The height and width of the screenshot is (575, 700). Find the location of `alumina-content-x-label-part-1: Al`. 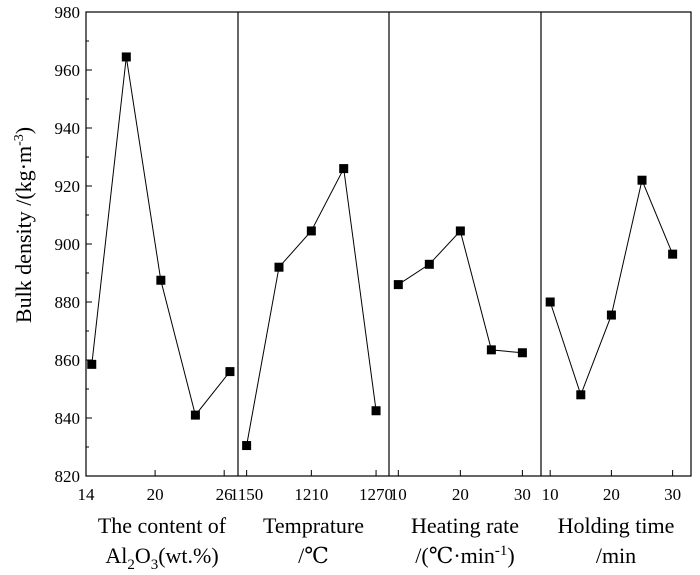

alumina-content-x-label-part-1: Al is located at coordinates (116, 555).